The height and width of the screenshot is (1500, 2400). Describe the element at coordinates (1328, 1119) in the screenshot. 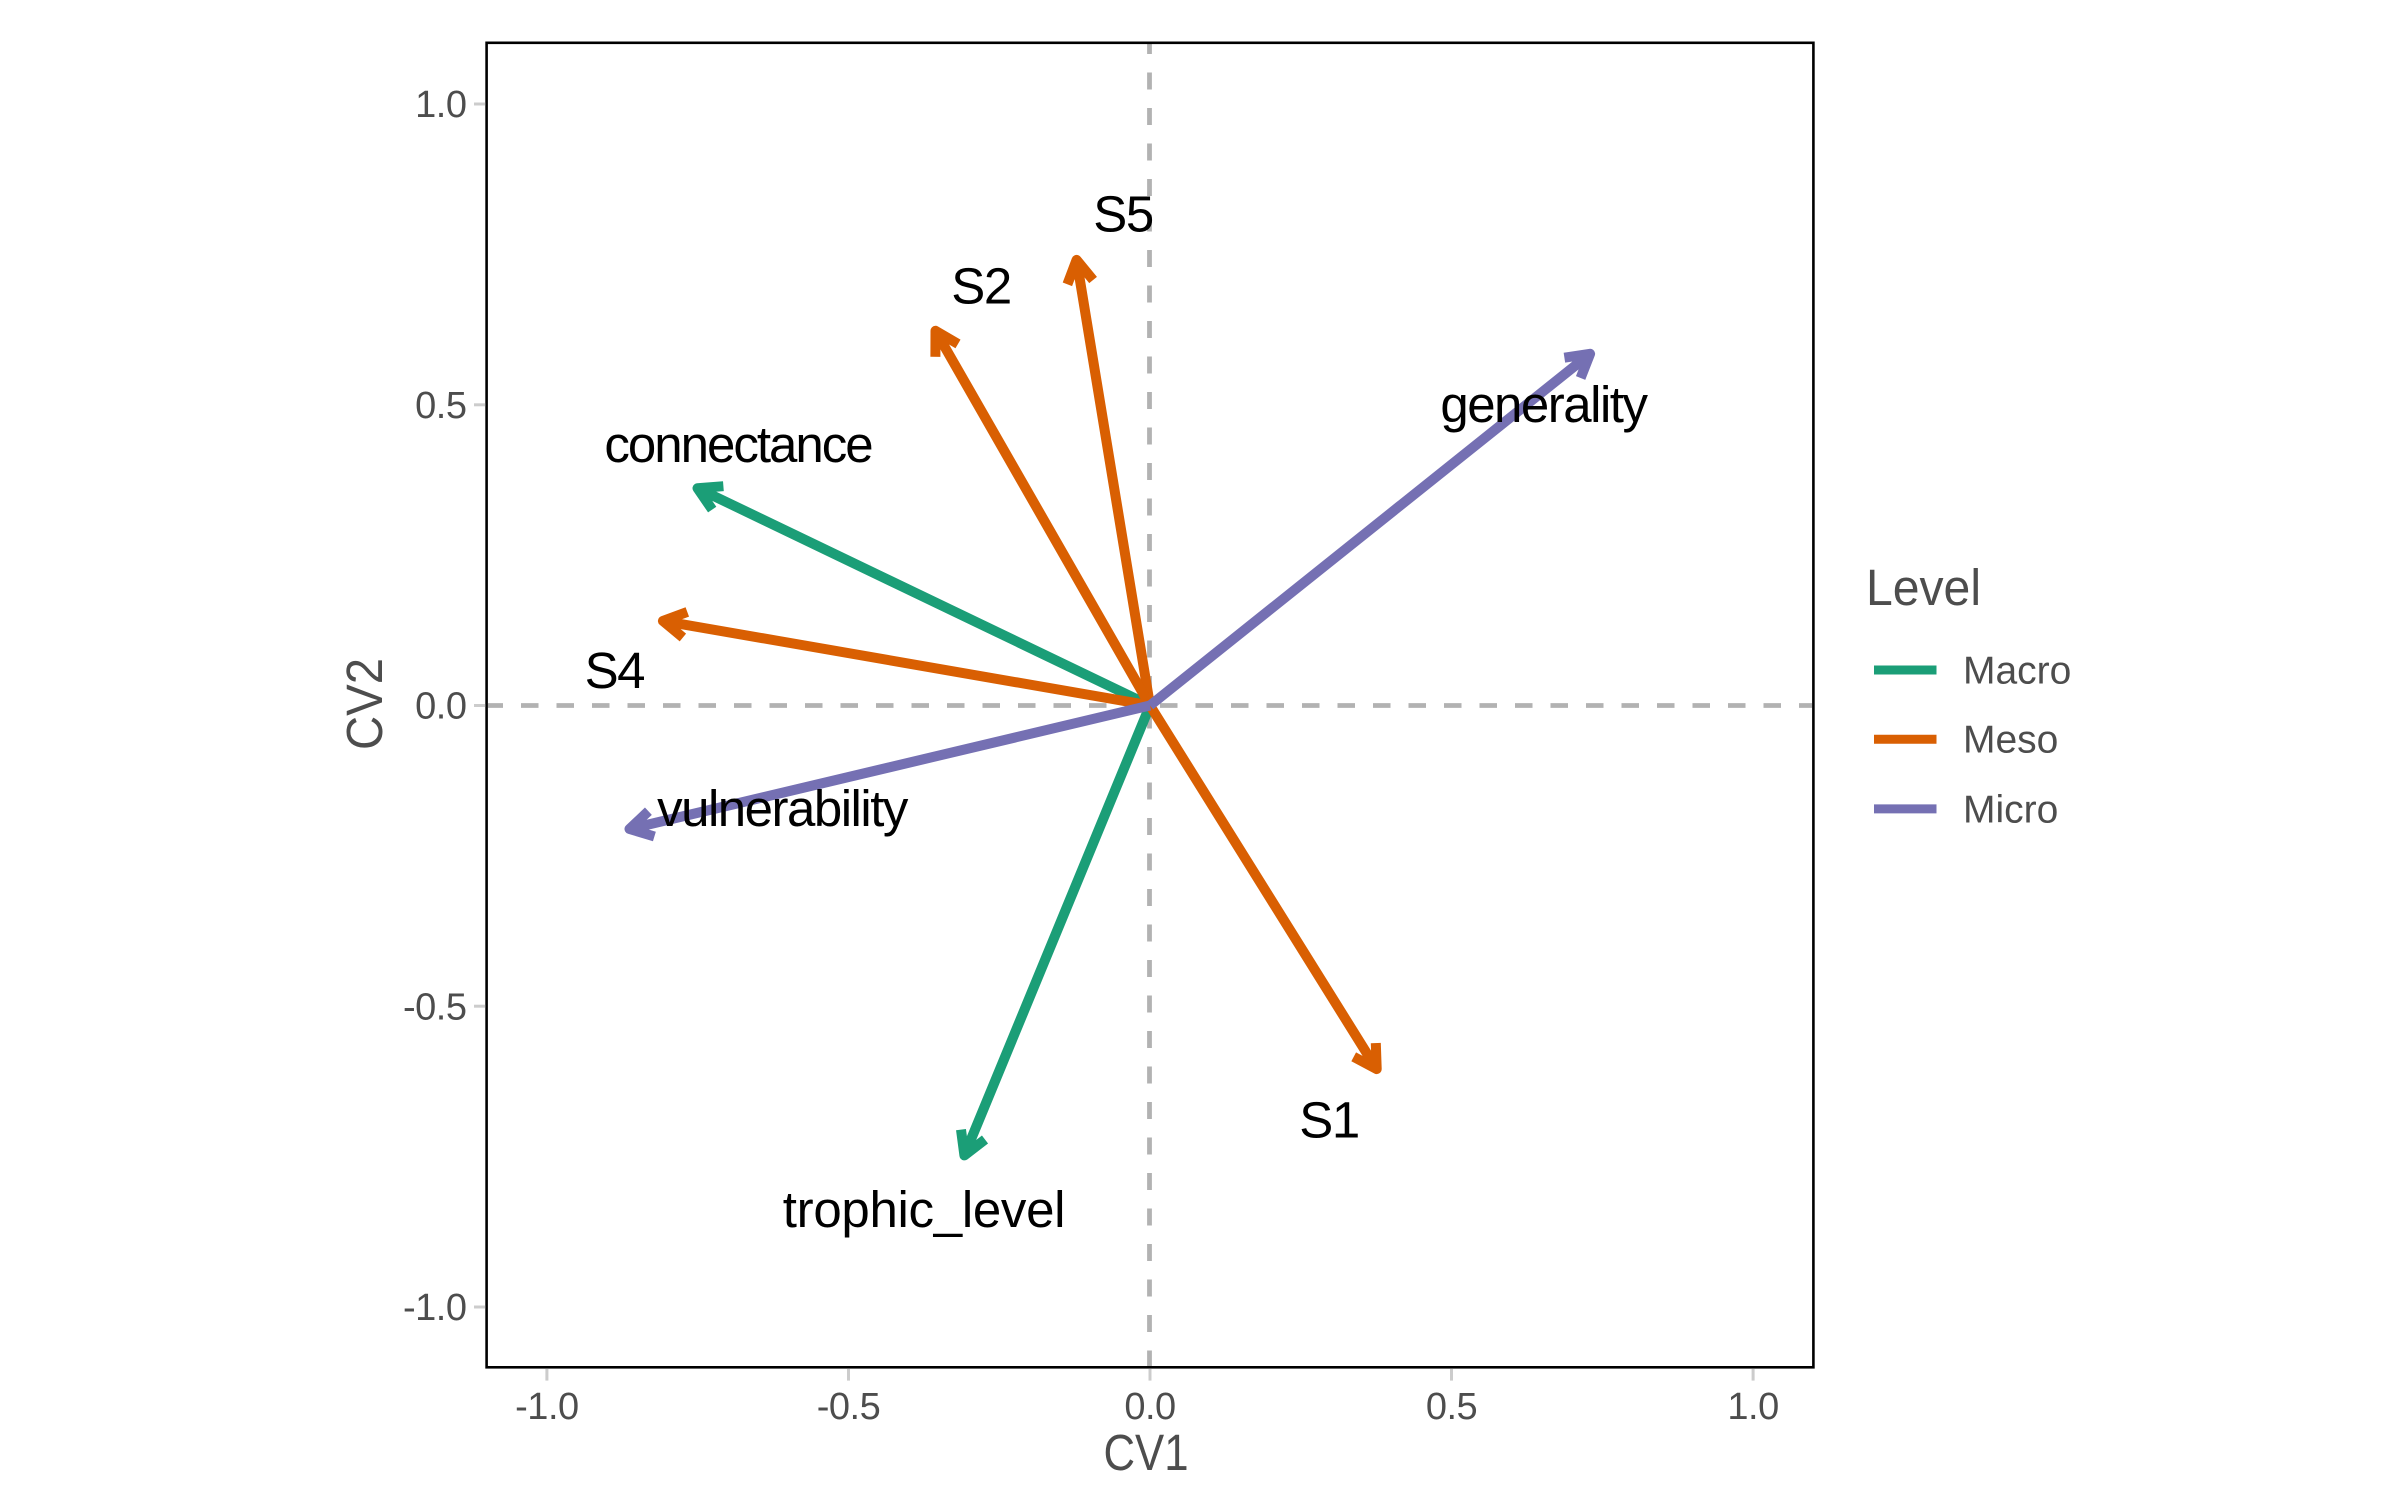

I see `svg-text: S1` at that location.